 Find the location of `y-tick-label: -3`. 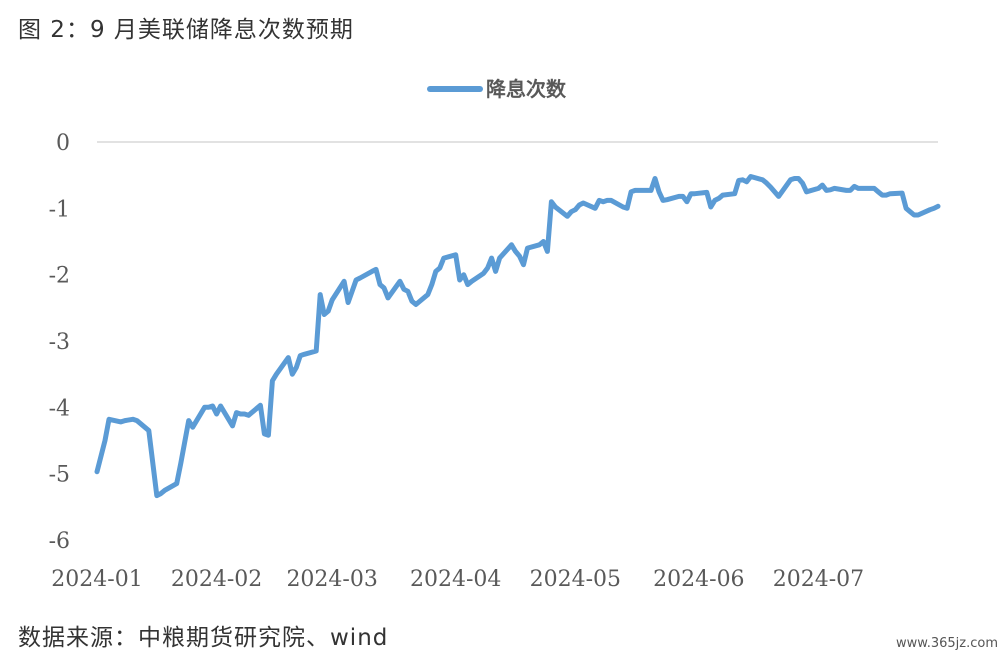

y-tick-label: -3 is located at coordinates (59, 342).